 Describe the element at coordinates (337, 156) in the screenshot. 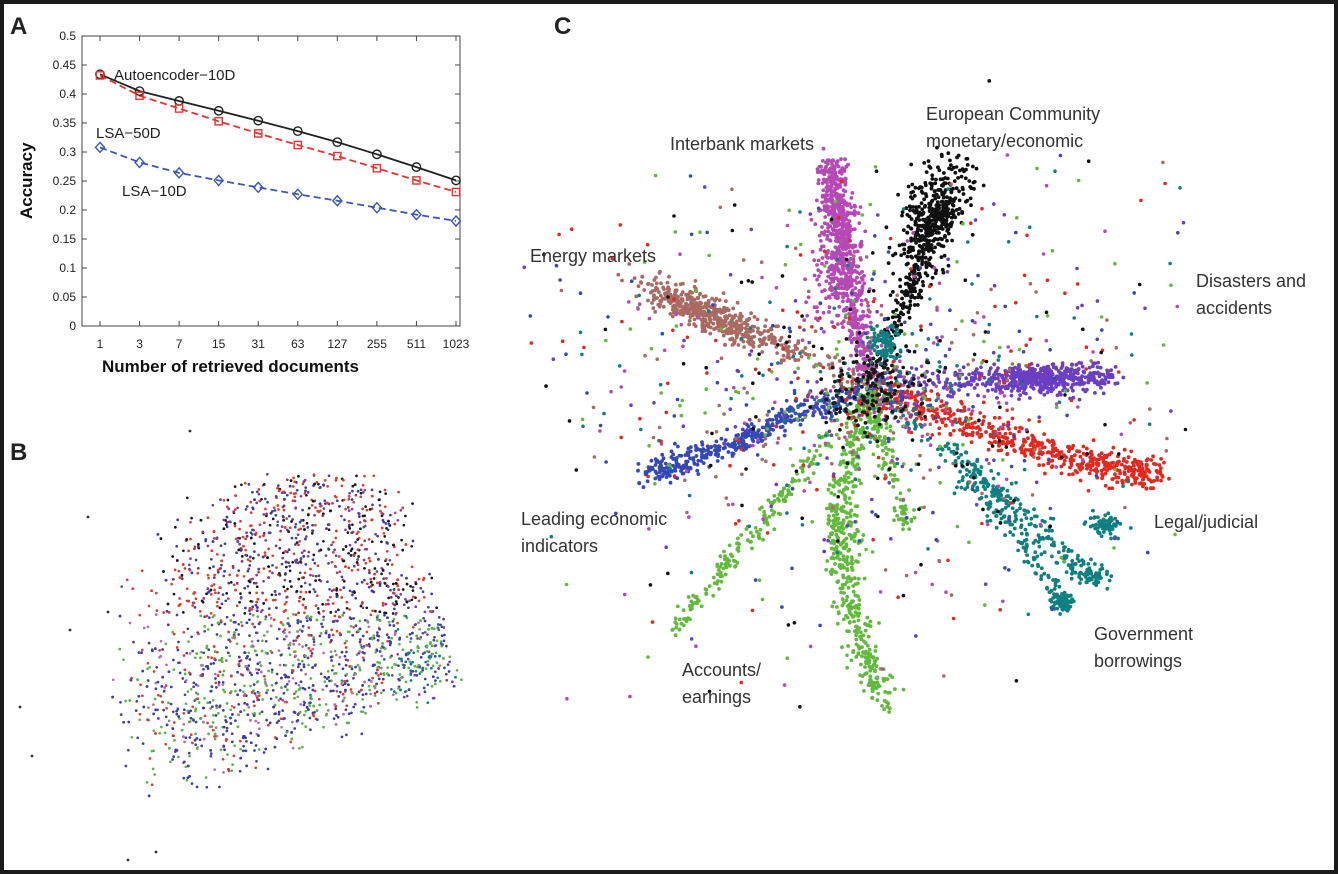

I see `data-point-lsa50` at that location.